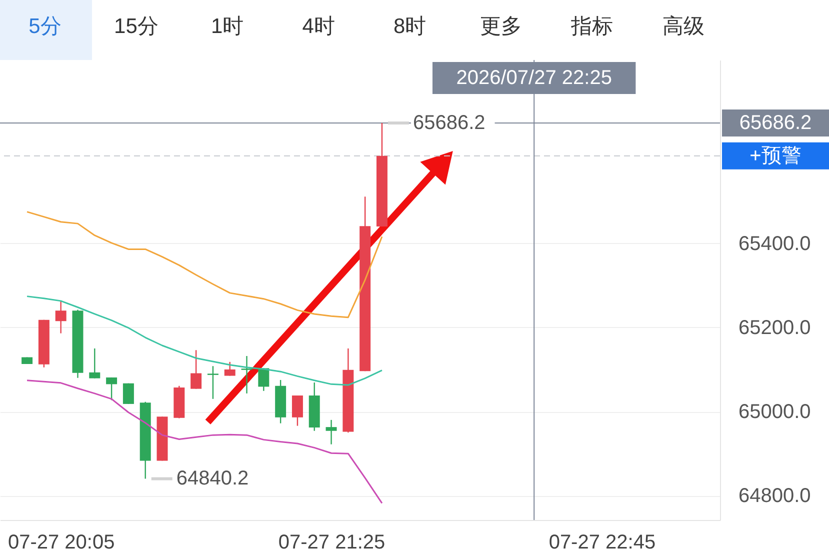  I want to click on text: 4时, so click(318, 26).